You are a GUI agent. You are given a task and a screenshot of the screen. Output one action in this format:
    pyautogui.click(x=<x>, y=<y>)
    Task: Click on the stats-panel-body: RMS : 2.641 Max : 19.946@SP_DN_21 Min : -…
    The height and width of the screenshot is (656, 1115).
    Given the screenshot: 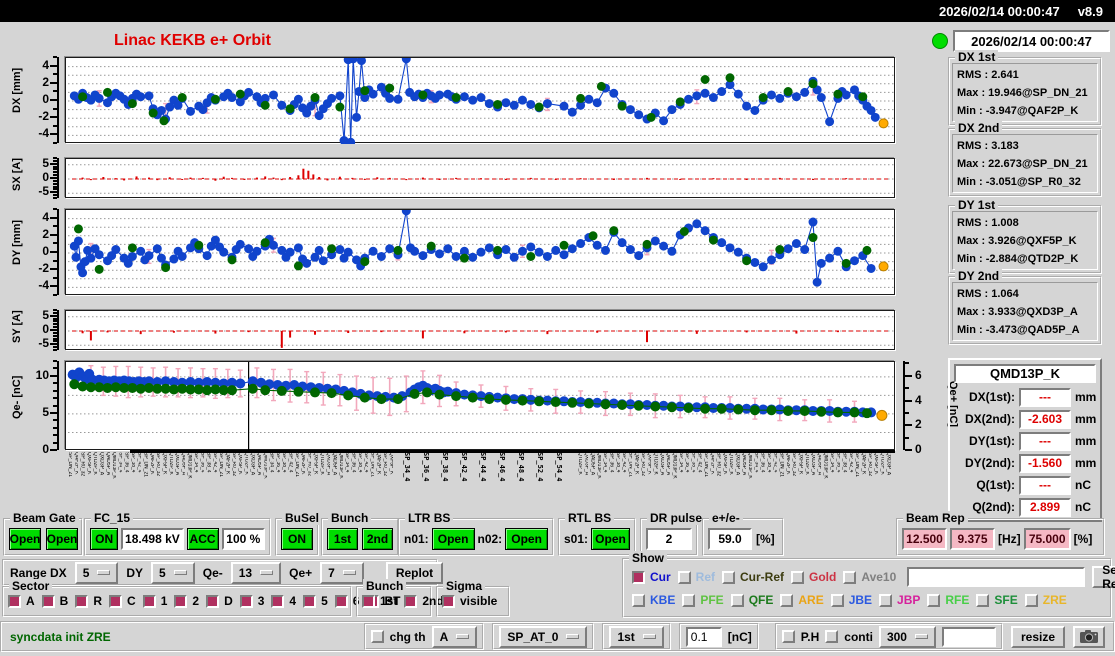 What is the action you would take?
    pyautogui.click(x=1025, y=92)
    